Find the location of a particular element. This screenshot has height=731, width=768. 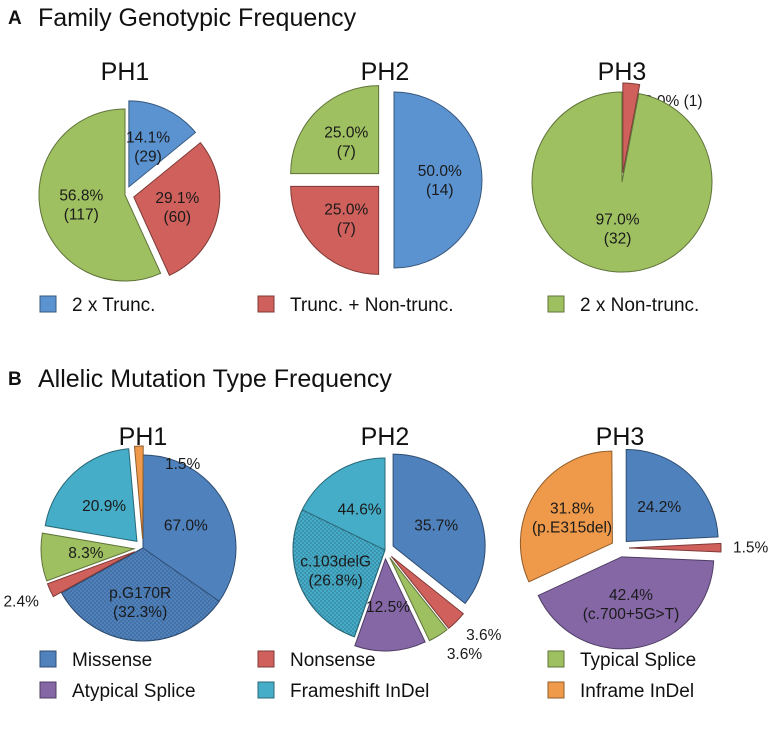

slice-label: 50.0% (14) is located at coordinates (440, 181).